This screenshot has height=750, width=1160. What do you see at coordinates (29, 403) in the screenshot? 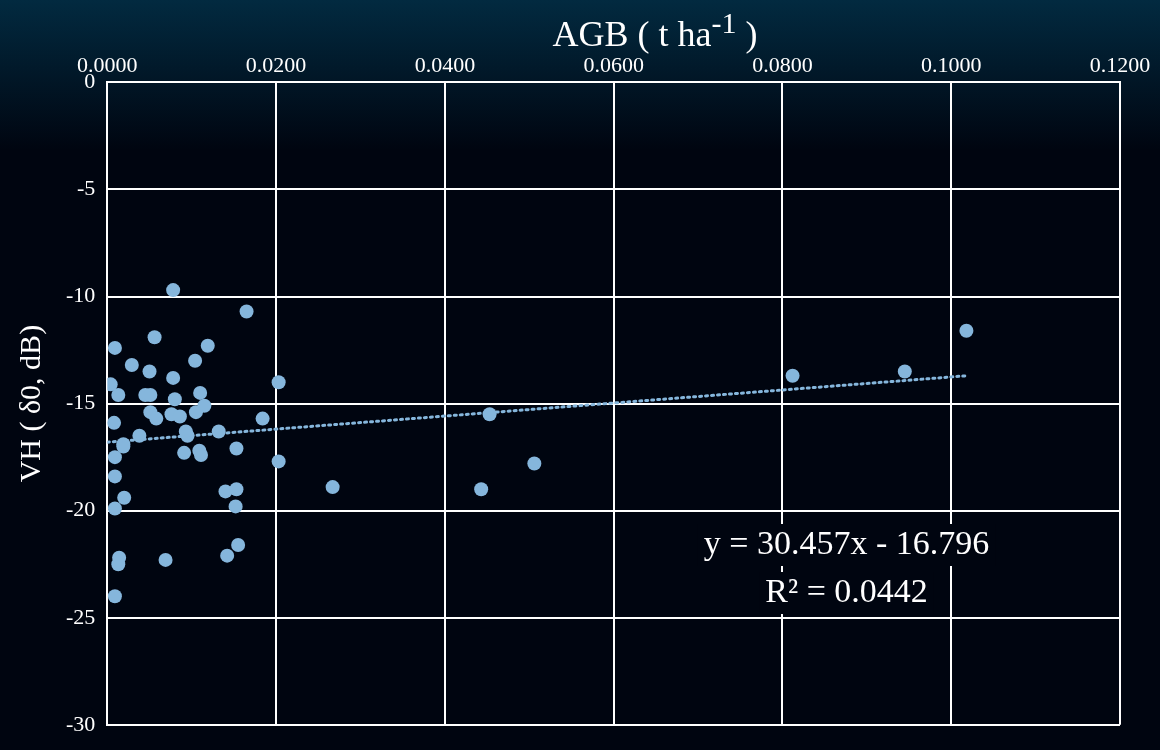
I see `y-axis-title: VH ( δ0, dB)` at bounding box center [29, 403].